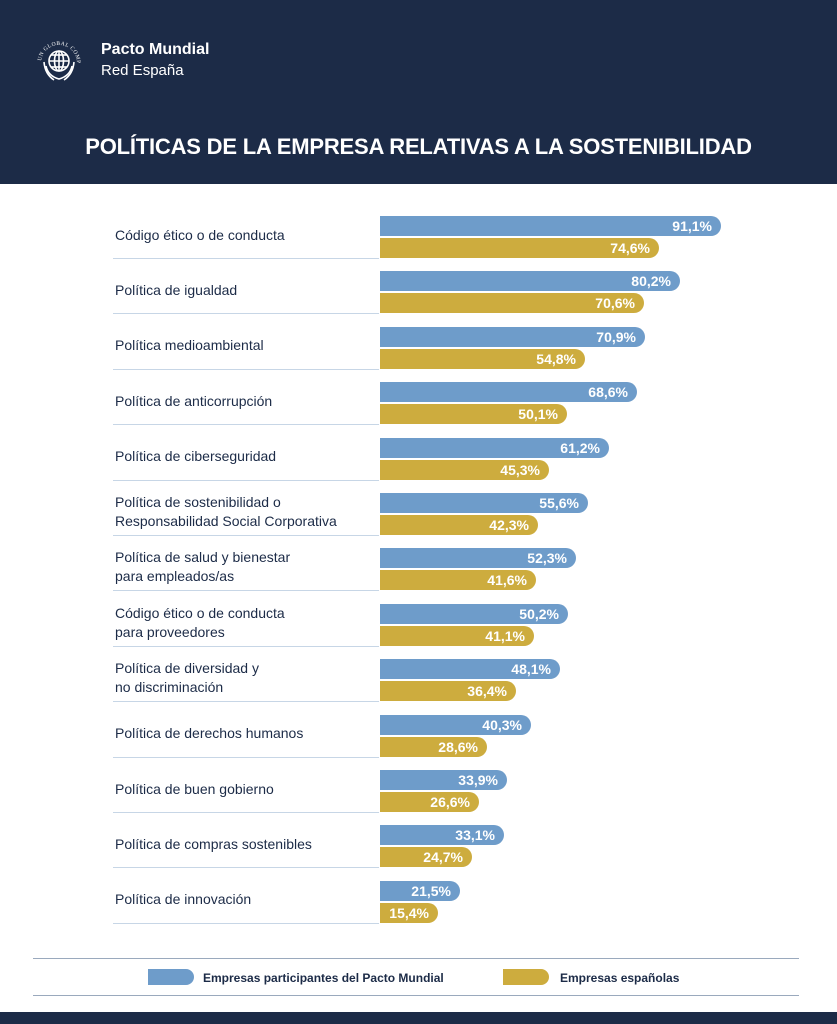  I want to click on logo-text: UN GLOBAL COMPACT, so click(56, 48).